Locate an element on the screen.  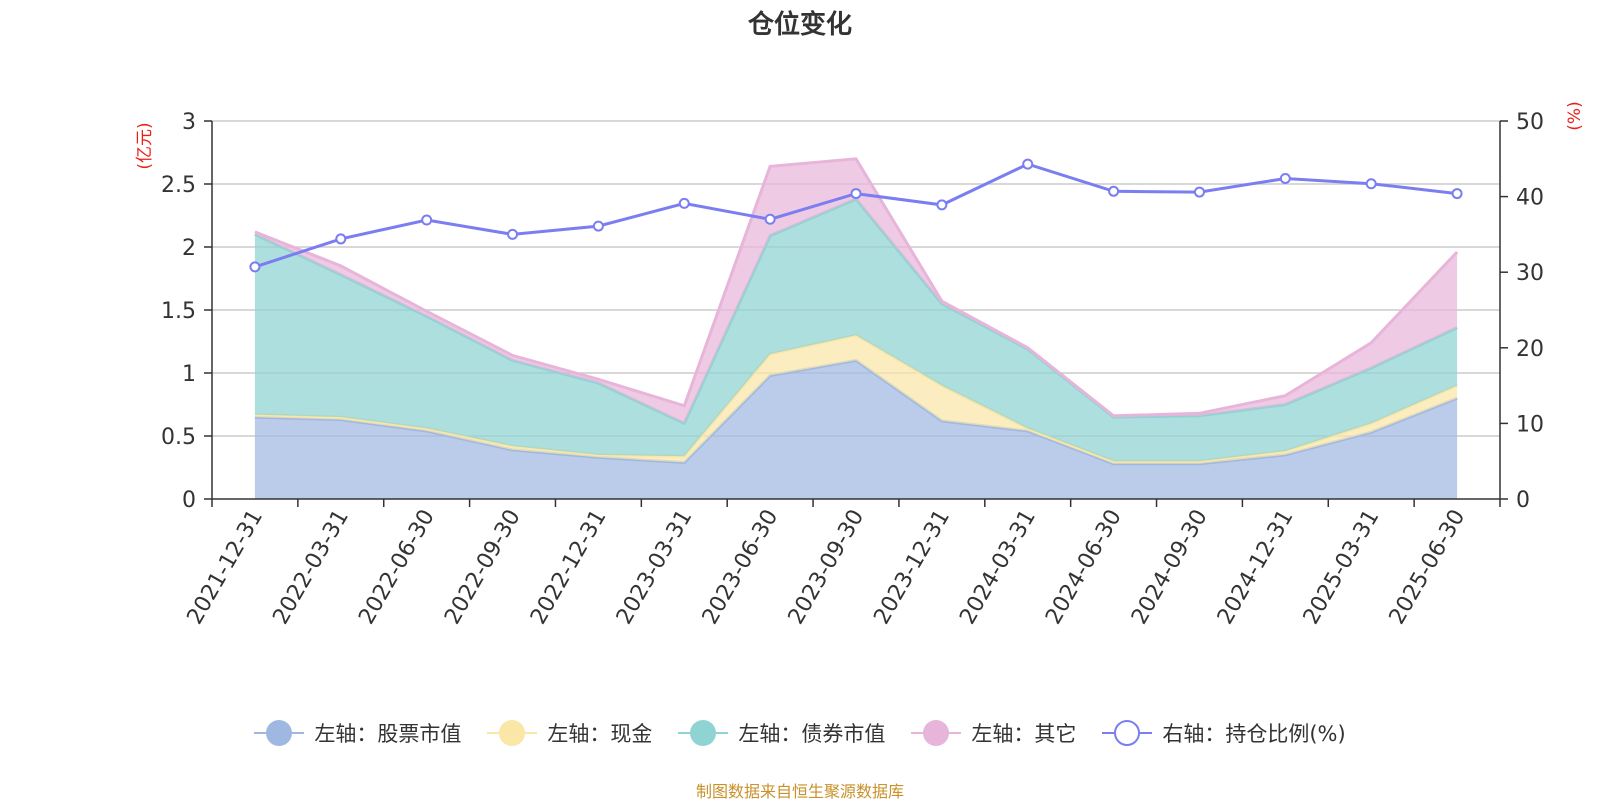
legend-item: 左轴：债券市值 is located at coordinates (781, 733).